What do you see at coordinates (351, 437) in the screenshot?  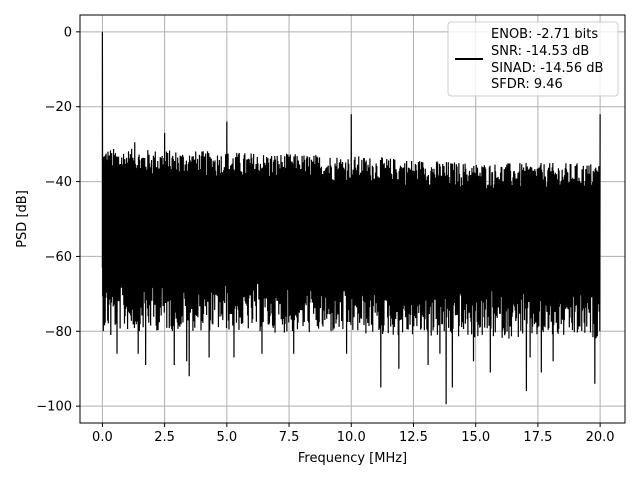 I see `x-tick-label: 10.0` at bounding box center [351, 437].